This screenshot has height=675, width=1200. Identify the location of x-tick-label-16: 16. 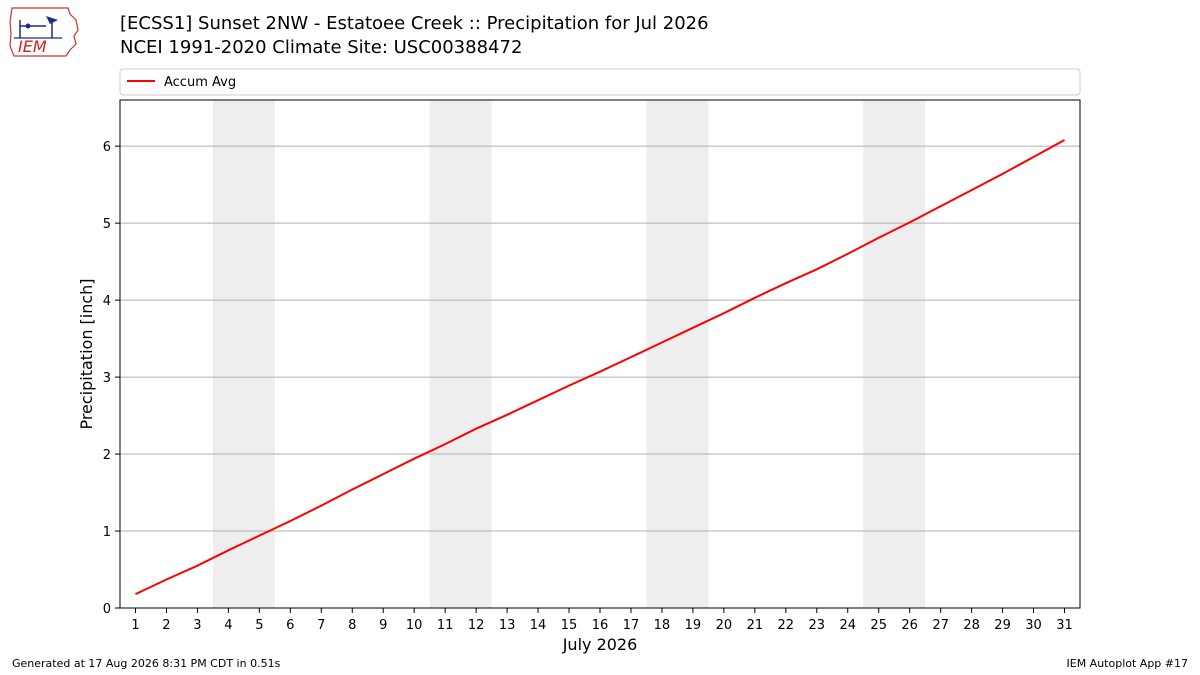
(600, 625).